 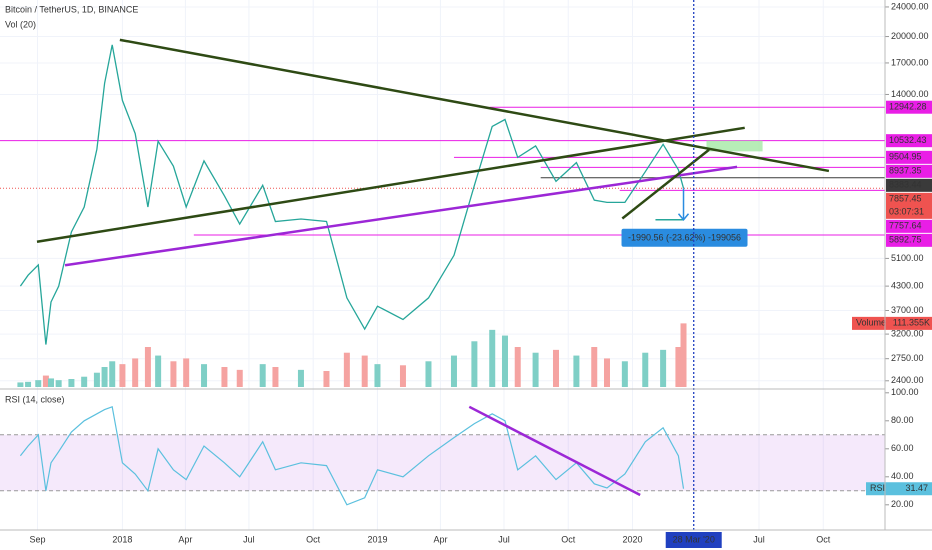 I want to click on y-tick-label: 60.00, so click(x=902, y=448).